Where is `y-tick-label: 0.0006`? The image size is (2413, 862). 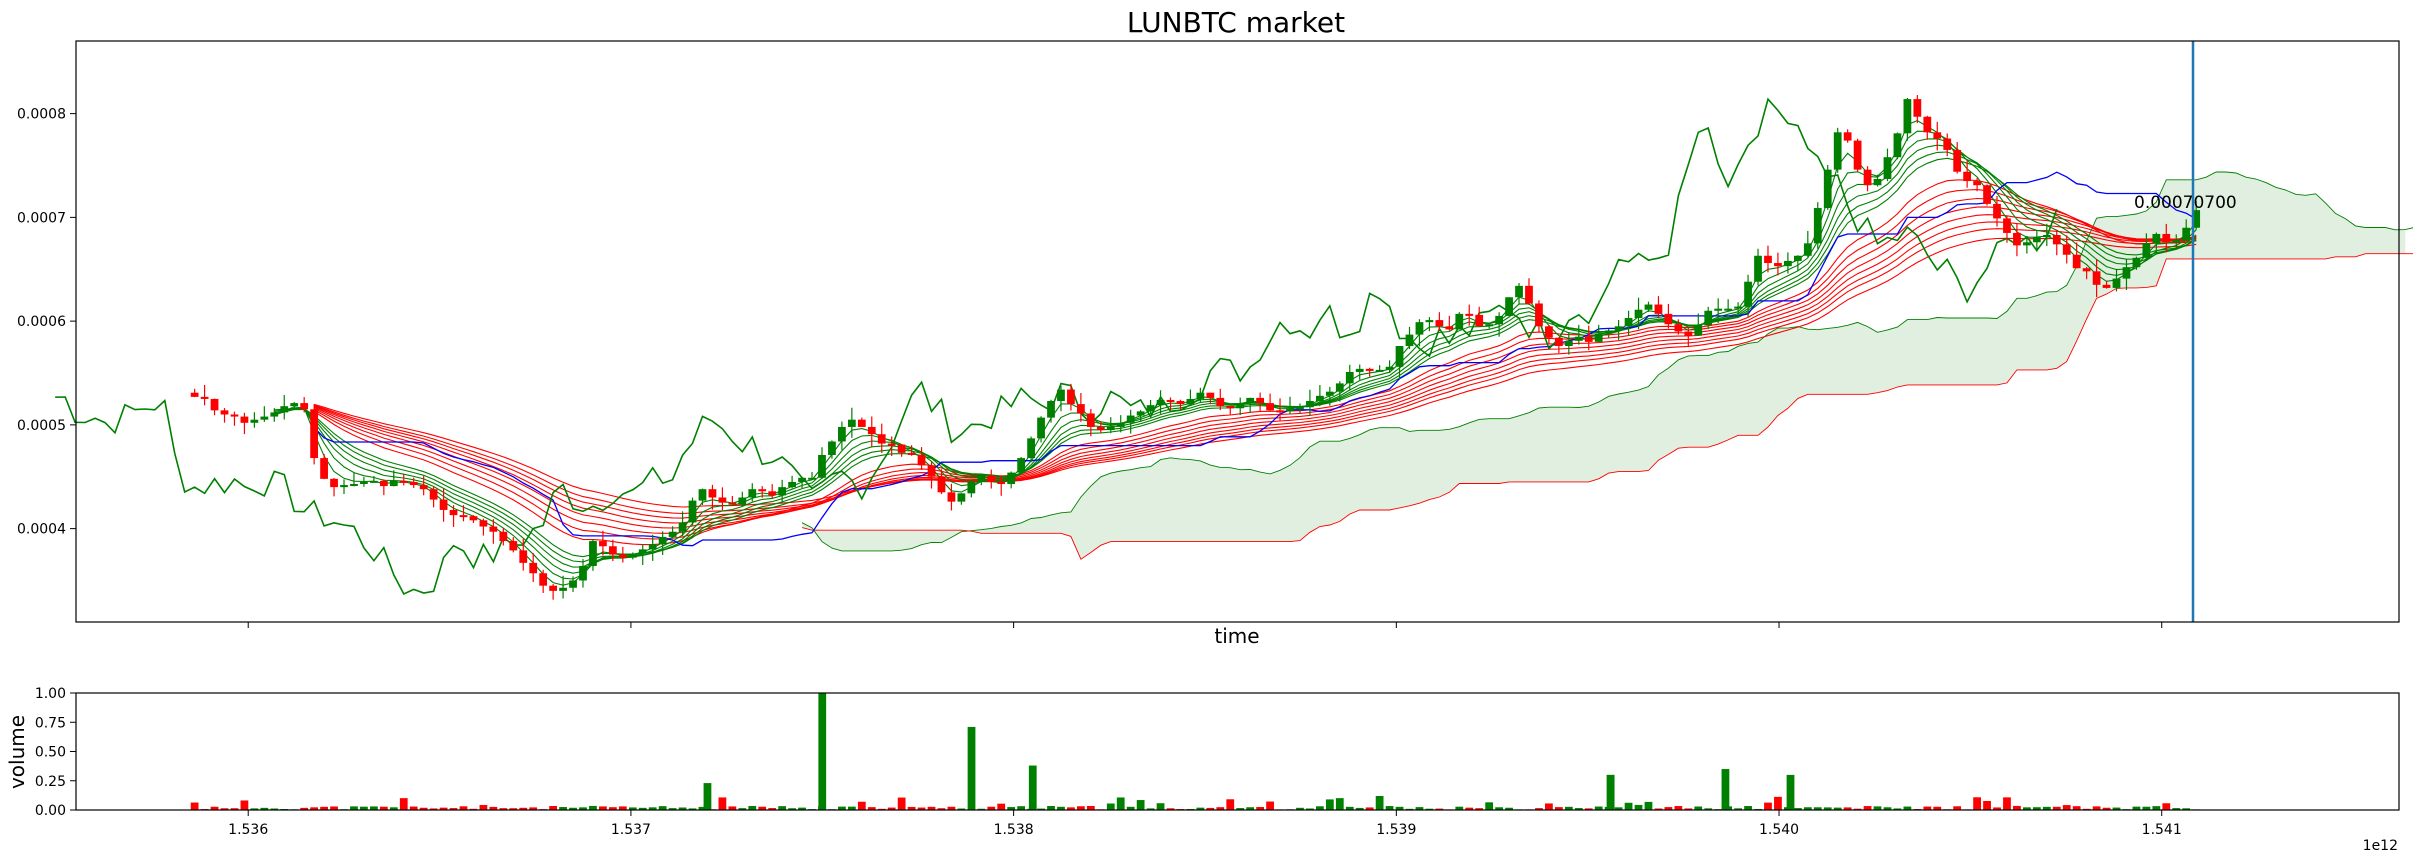 y-tick-label: 0.0006 is located at coordinates (41, 322).